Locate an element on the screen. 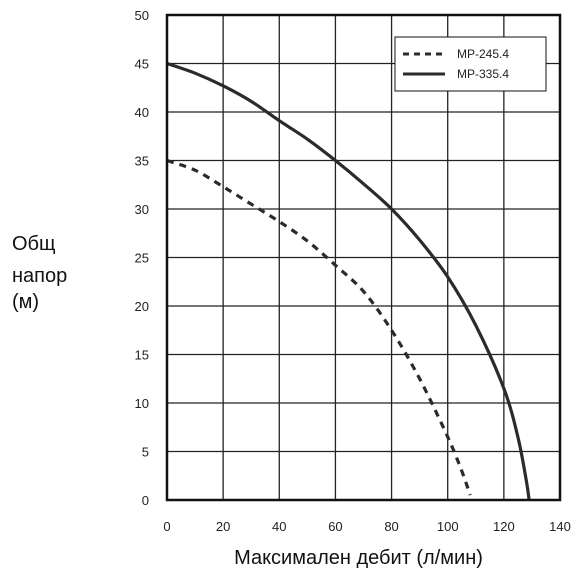 This screenshot has width=576, height=576. x-tick-label-80: 80 is located at coordinates (391, 526).